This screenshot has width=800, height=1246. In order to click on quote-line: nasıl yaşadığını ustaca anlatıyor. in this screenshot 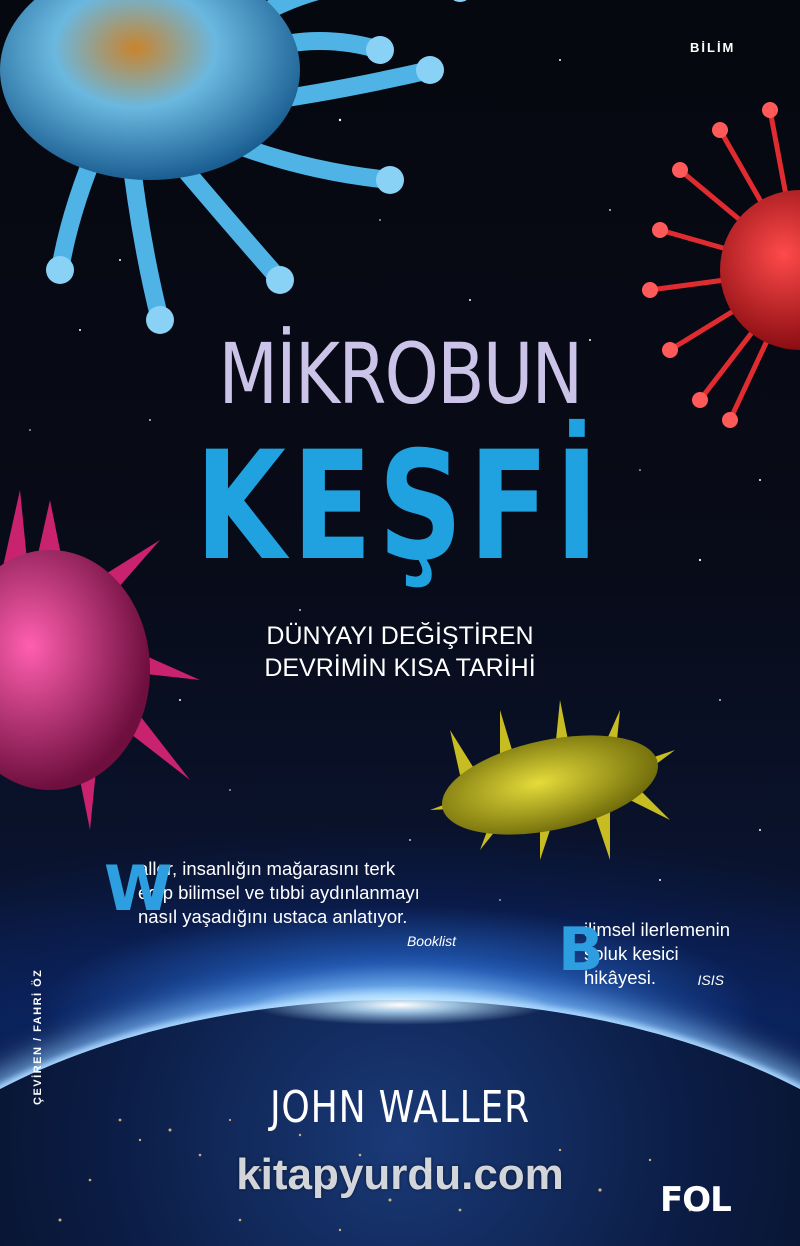, I will do `click(273, 916)`.